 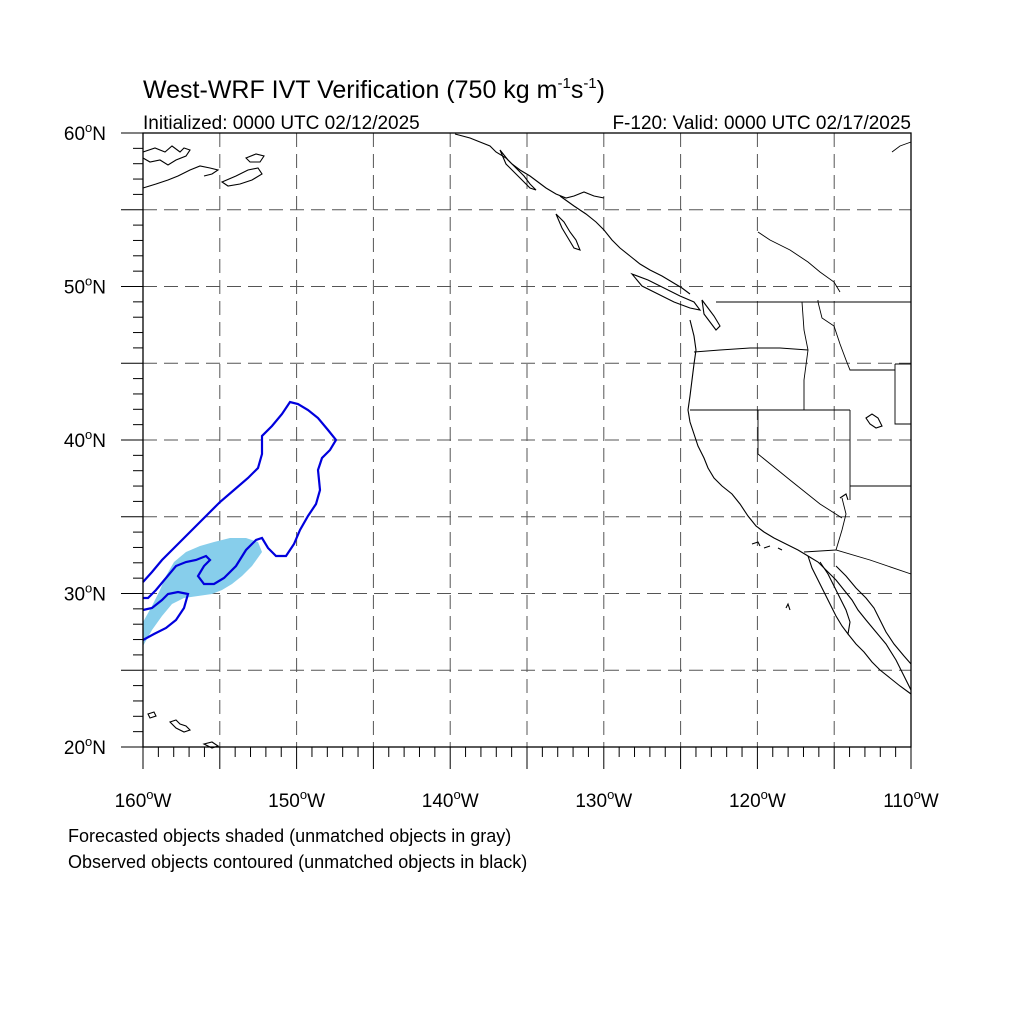 What do you see at coordinates (450, 799) in the screenshot?
I see `longitude-label: 140oW` at bounding box center [450, 799].